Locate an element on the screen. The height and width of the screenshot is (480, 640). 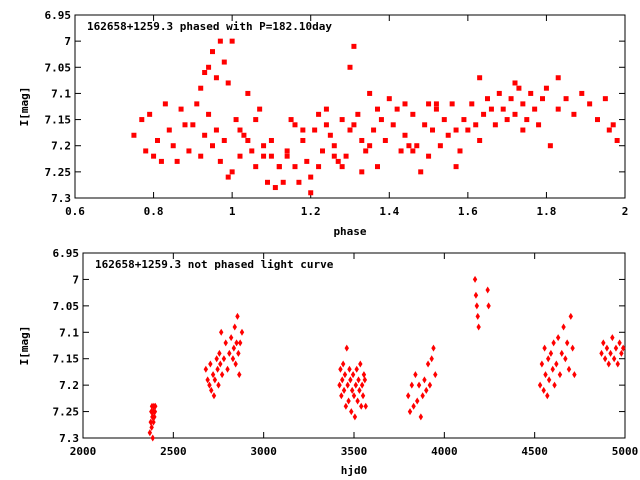
y-tick-label: 7.1 is located at coordinates (69, 332).